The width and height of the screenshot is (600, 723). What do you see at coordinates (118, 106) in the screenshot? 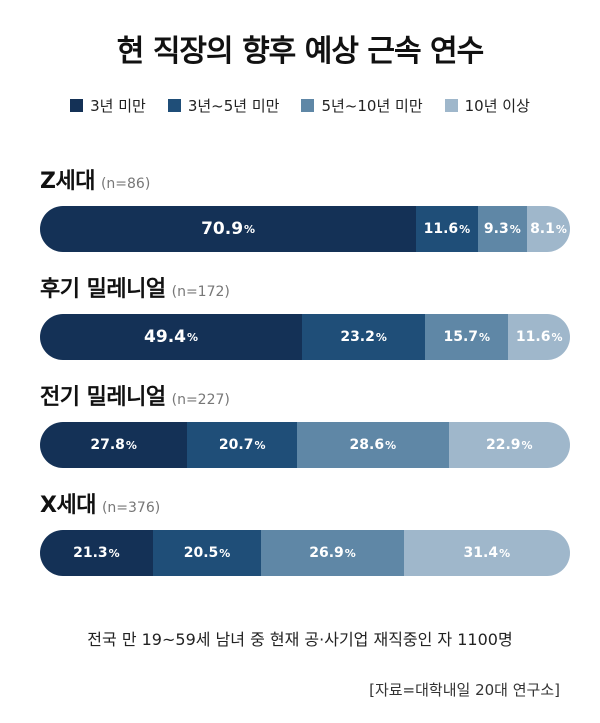
I see `legend-label: 3년 미만` at bounding box center [118, 106].